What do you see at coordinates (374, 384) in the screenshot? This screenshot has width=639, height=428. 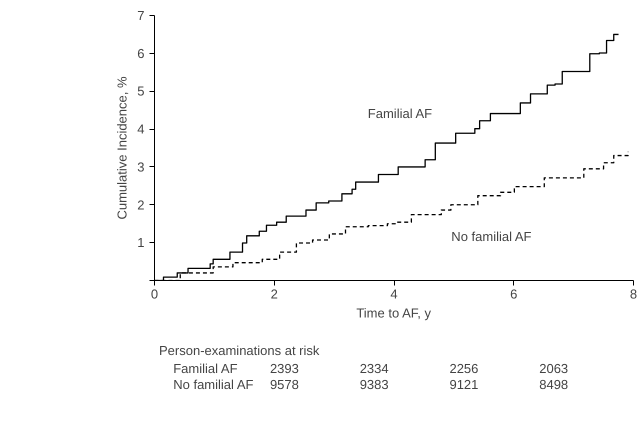 I see `text: 9383` at bounding box center [374, 384].